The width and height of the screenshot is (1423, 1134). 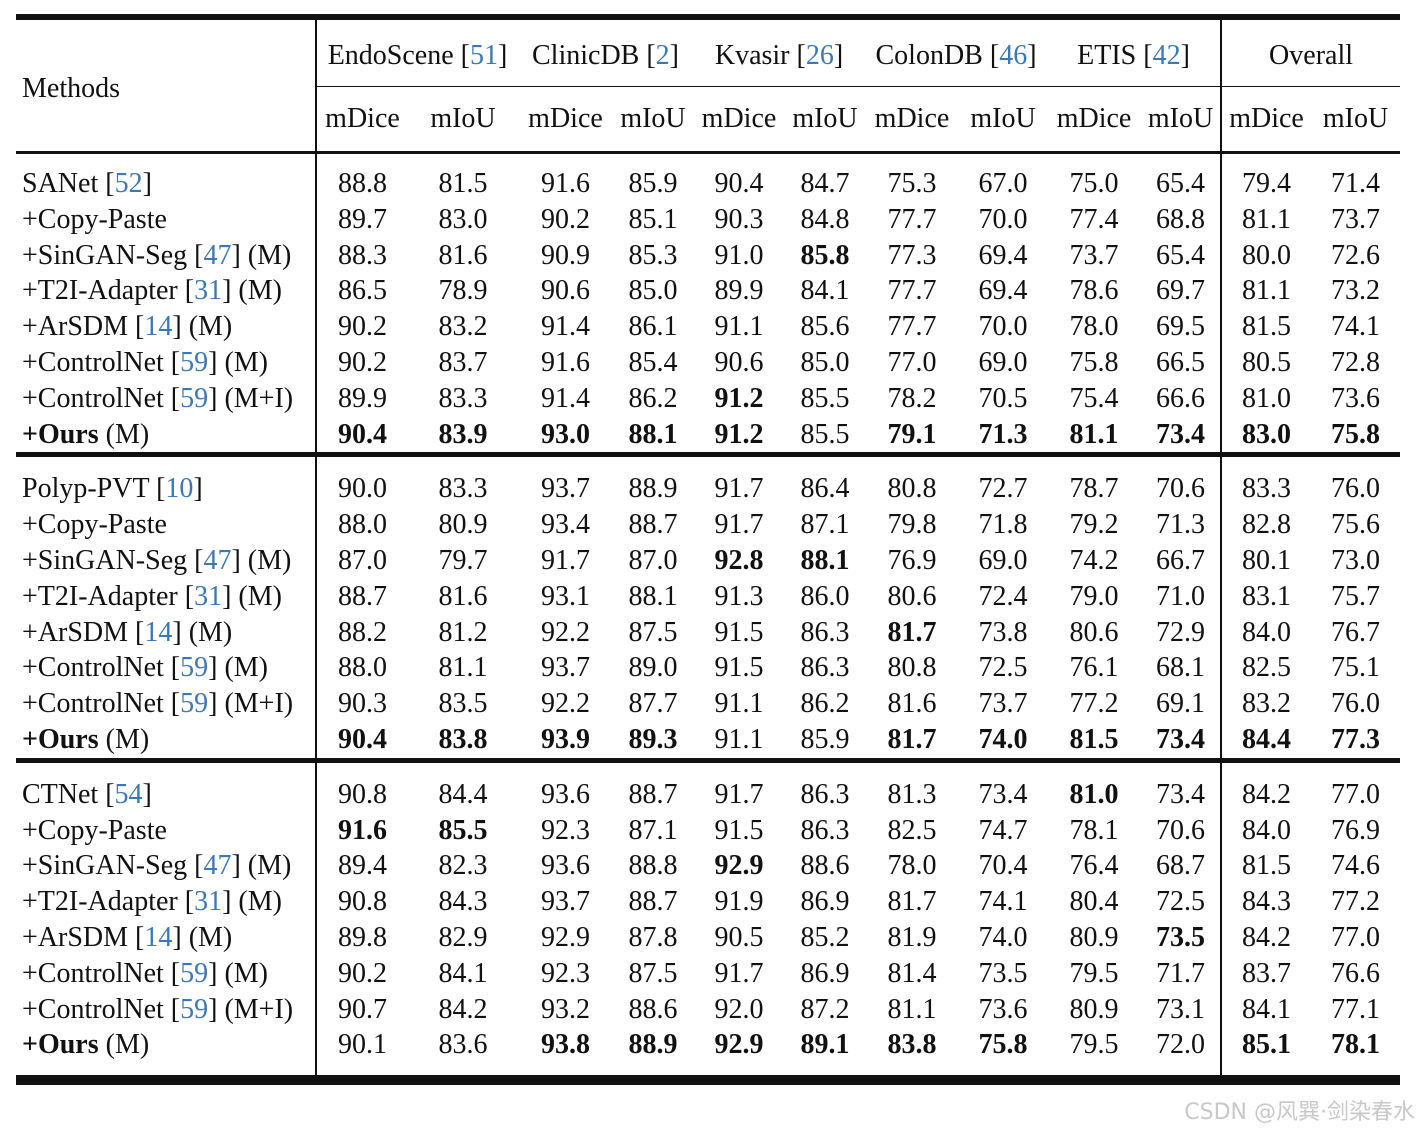 I want to click on score-value: 85.2, so click(x=825, y=937).